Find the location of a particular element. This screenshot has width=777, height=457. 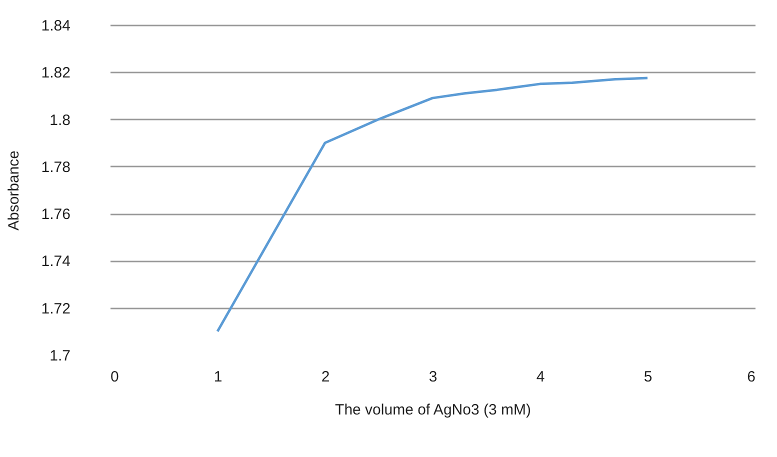

y-tick-label: 1.84 is located at coordinates (55, 26).